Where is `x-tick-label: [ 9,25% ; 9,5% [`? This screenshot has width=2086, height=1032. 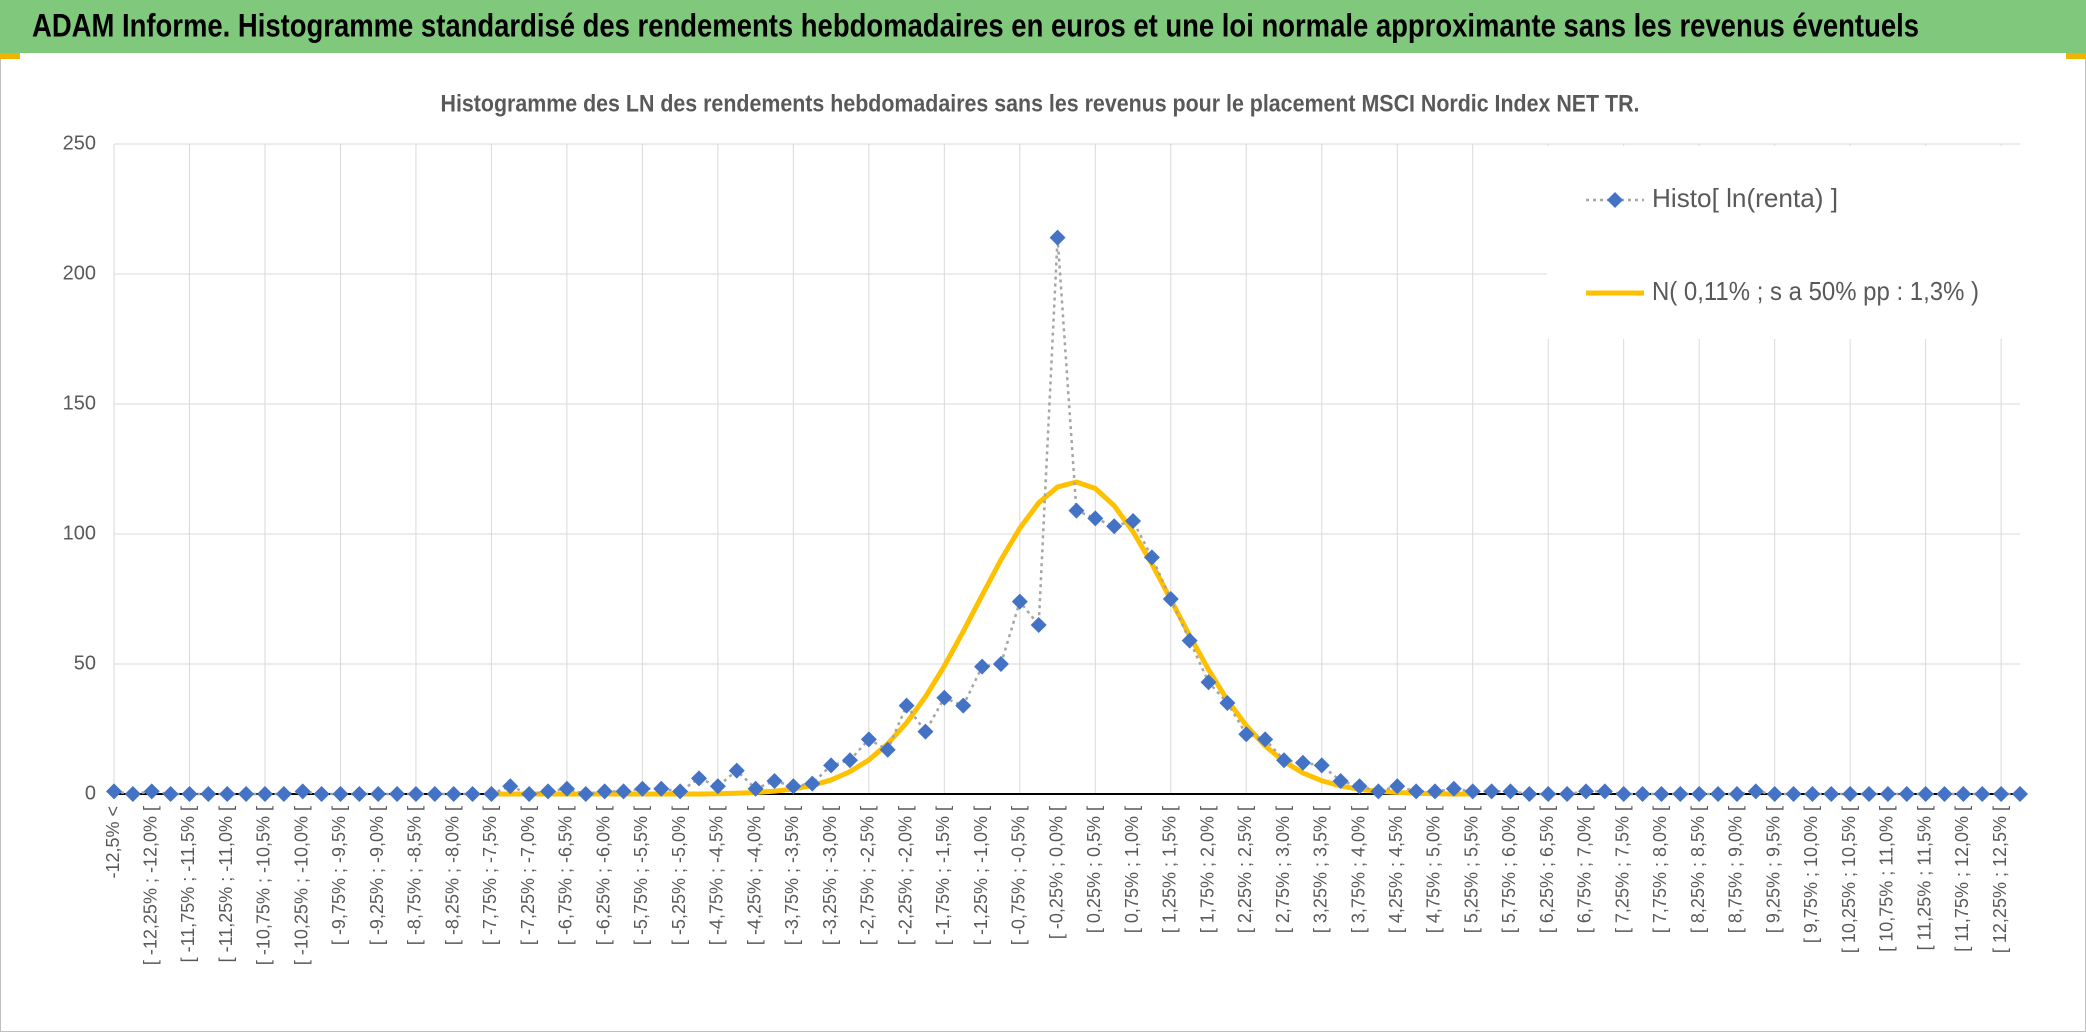
x-tick-label: [ 9,25% ; 9,5% [ is located at coordinates (1773, 869).